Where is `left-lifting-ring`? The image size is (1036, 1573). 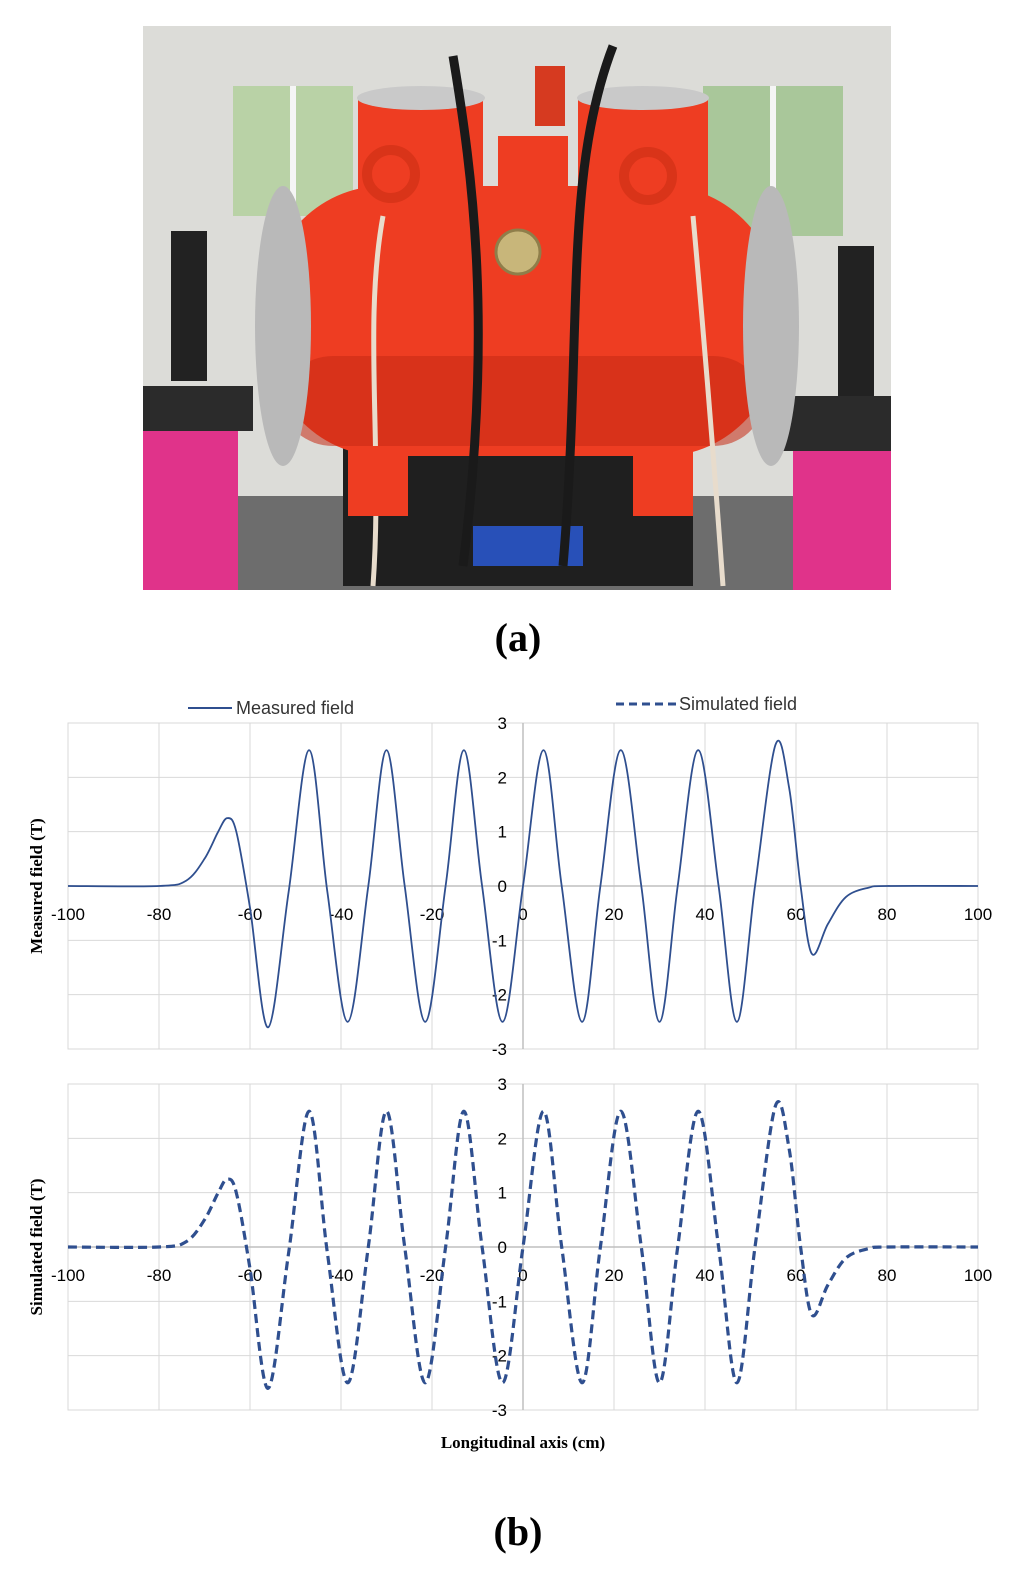
left-lifting-ring is located at coordinates (391, 174).